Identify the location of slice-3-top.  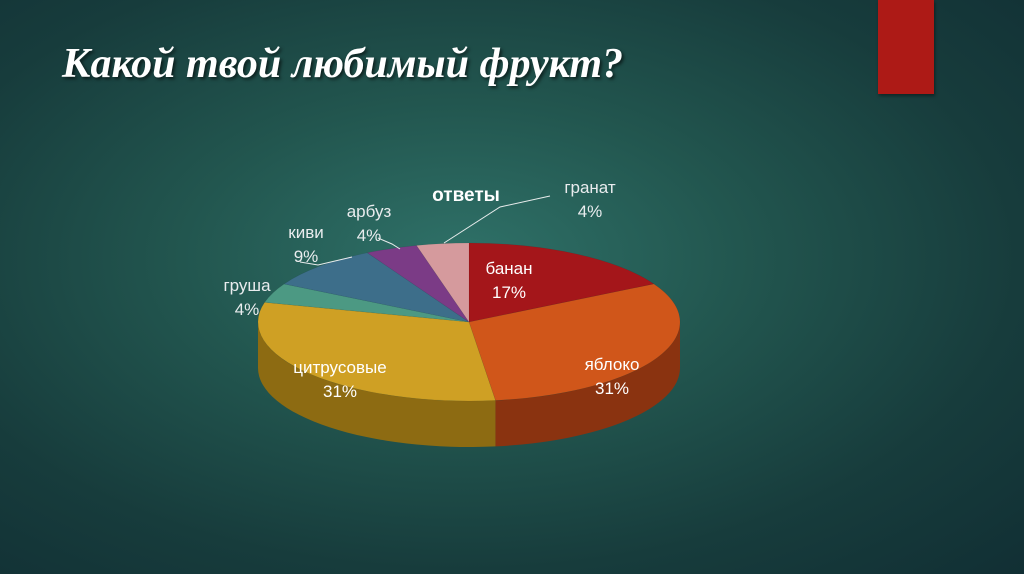
(367, 303).